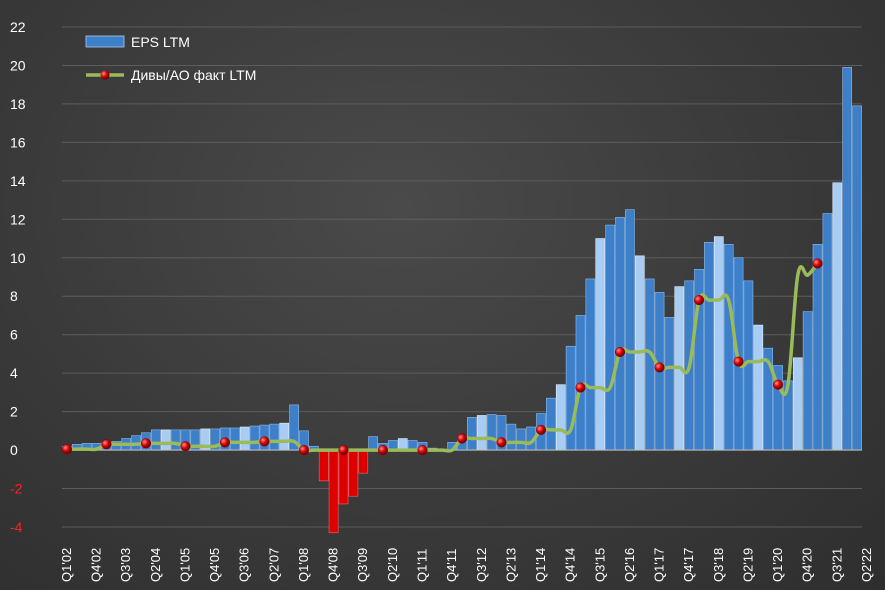  Describe the element at coordinates (105, 41) in the screenshot. I see `legend-swatch-eps` at that location.